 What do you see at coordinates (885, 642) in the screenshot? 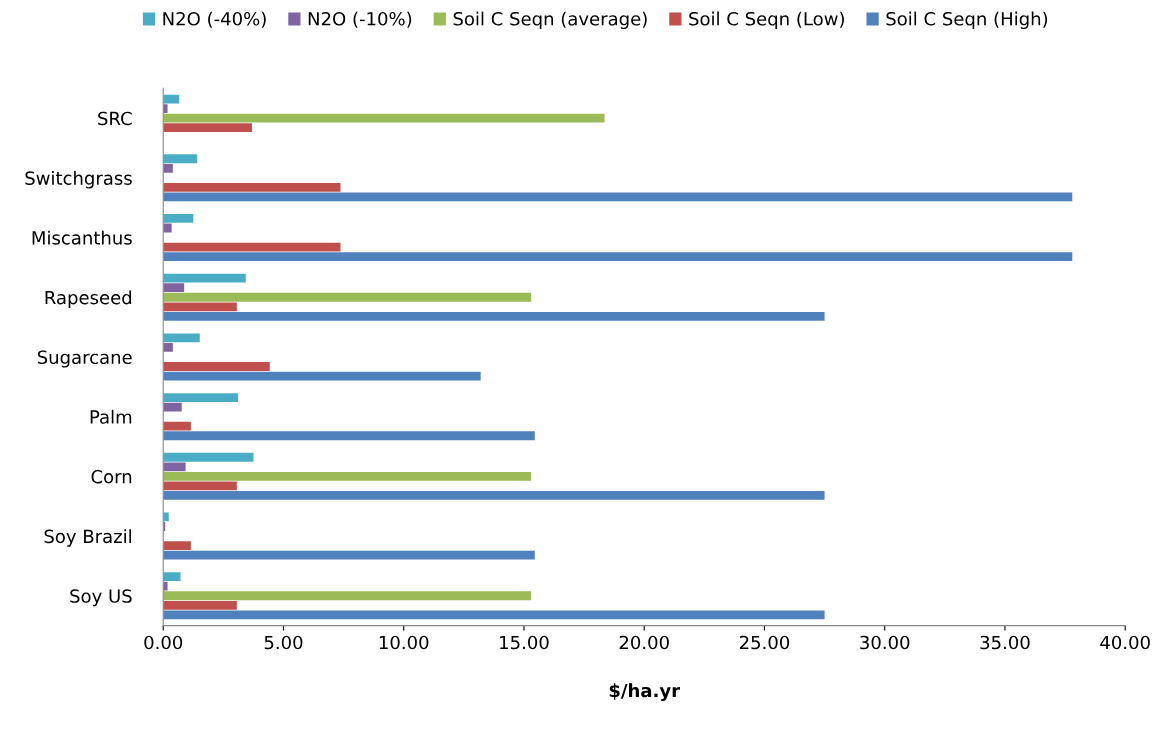
I see `x-tick-label: 30.00` at bounding box center [885, 642].